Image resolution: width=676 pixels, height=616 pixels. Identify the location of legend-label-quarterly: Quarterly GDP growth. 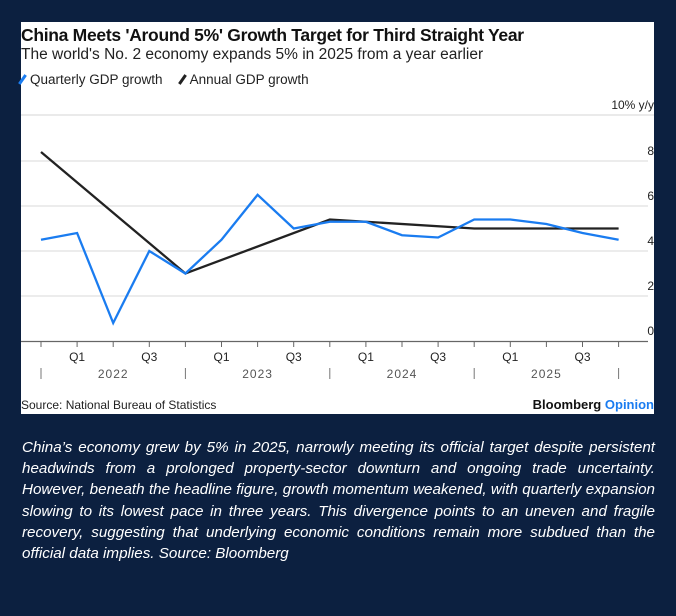
(96, 79).